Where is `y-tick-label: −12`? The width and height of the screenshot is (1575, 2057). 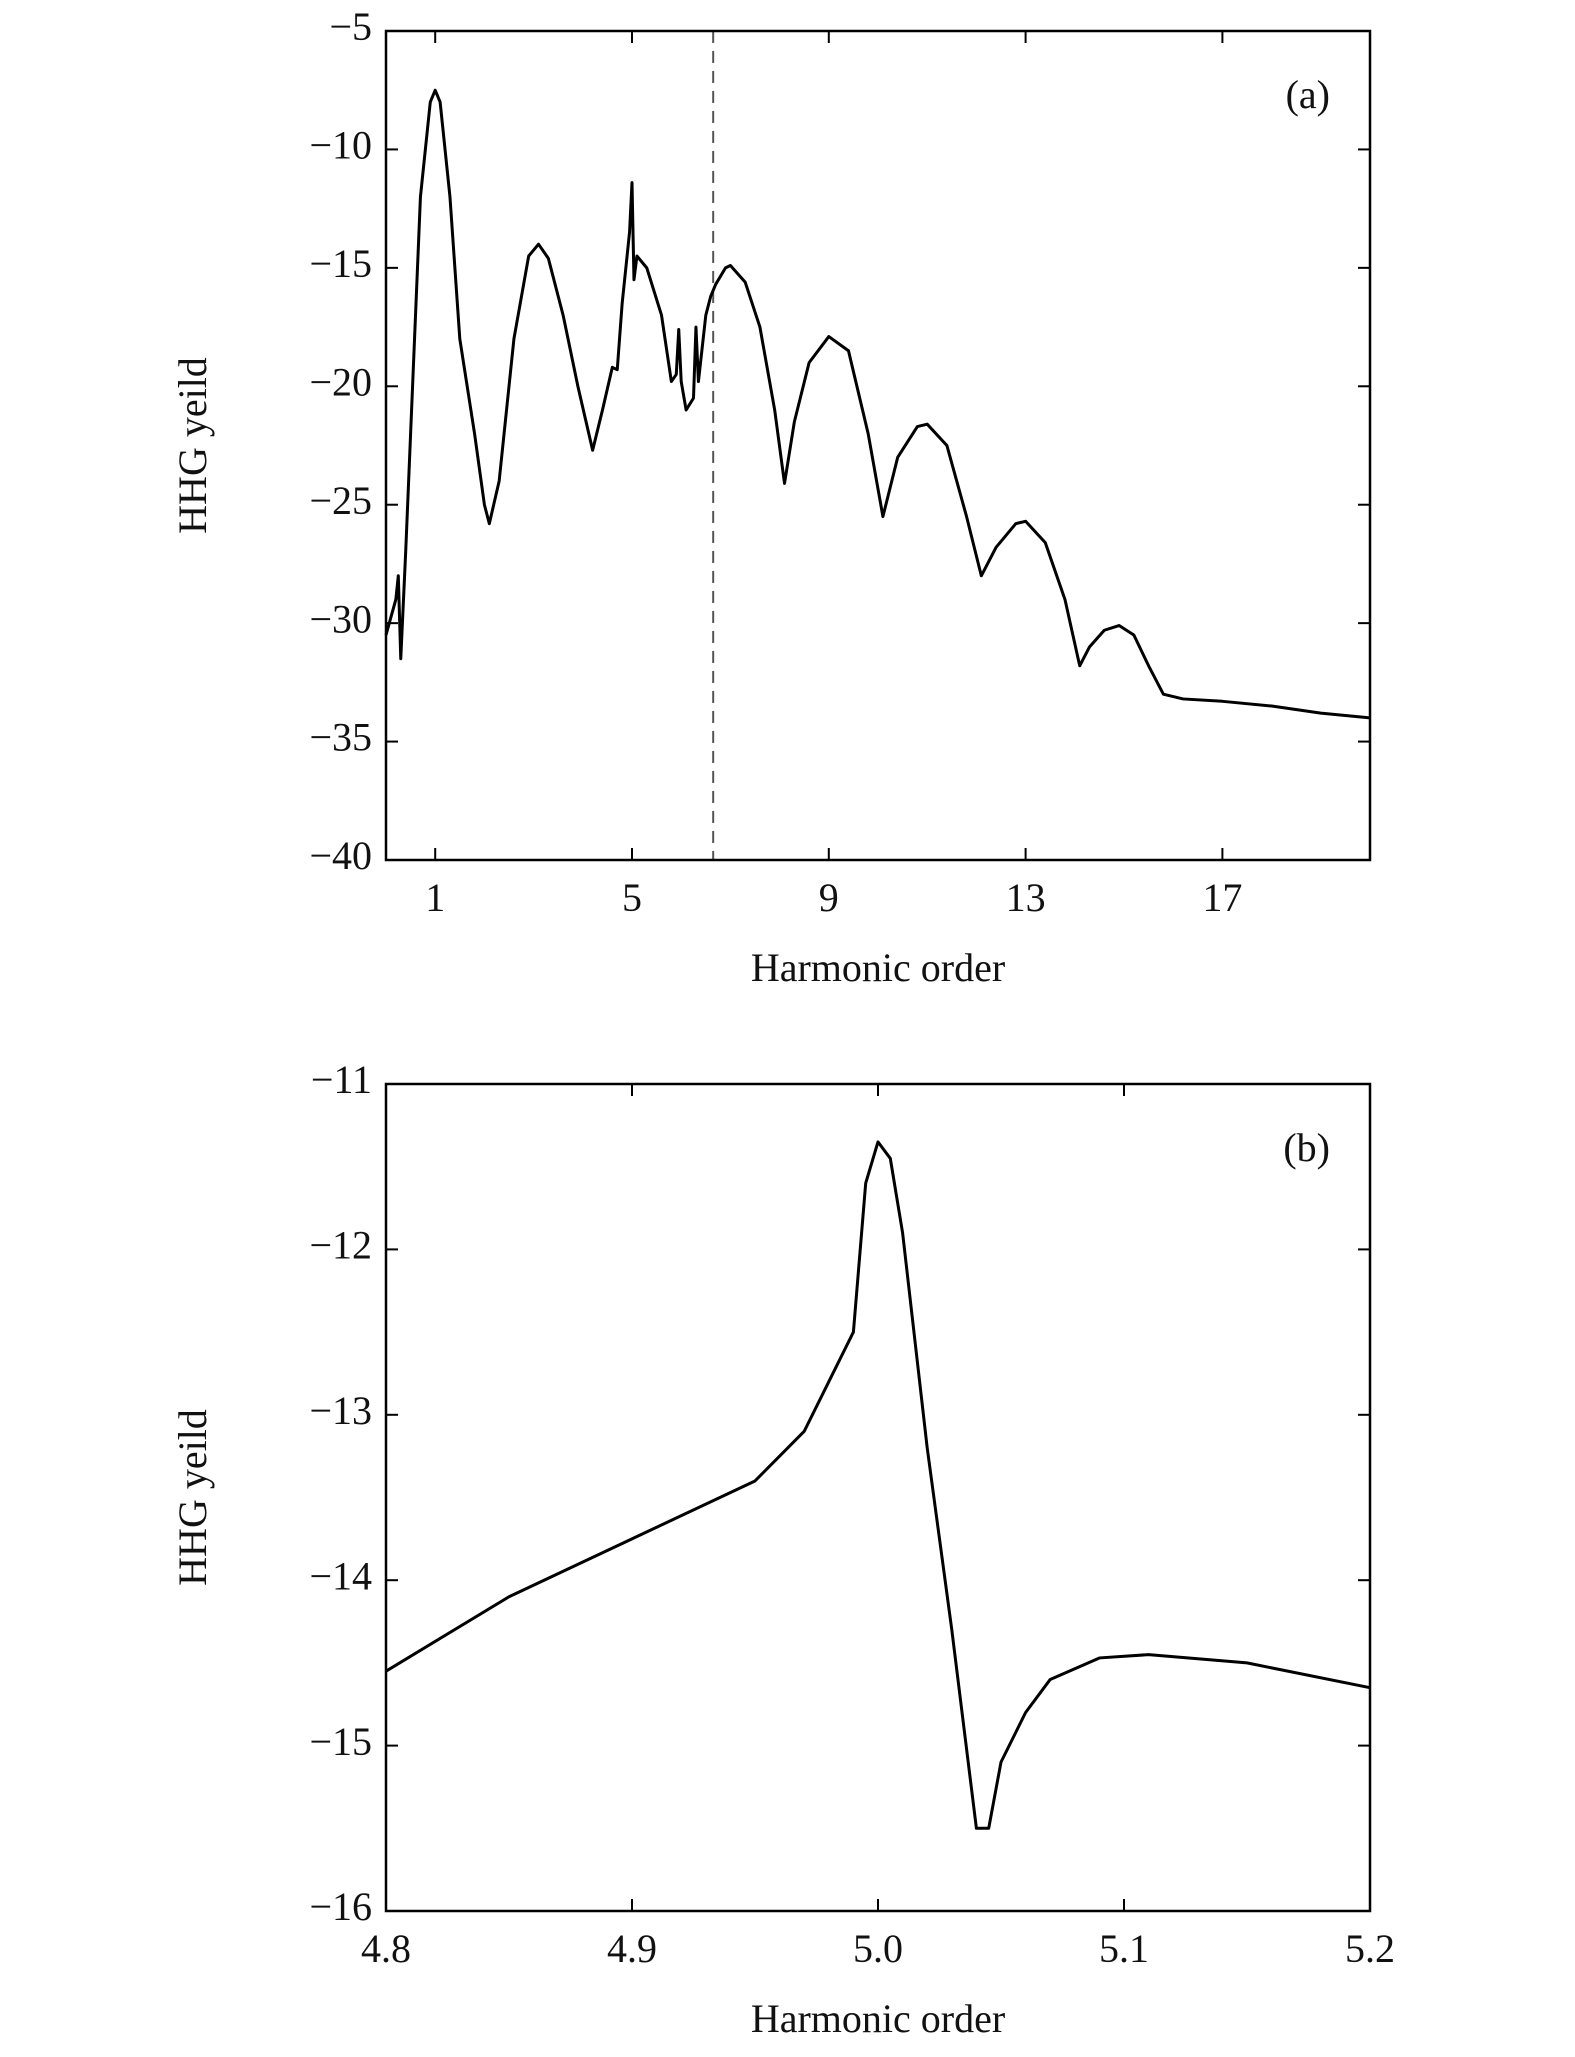 y-tick-label: −12 is located at coordinates (340, 1245).